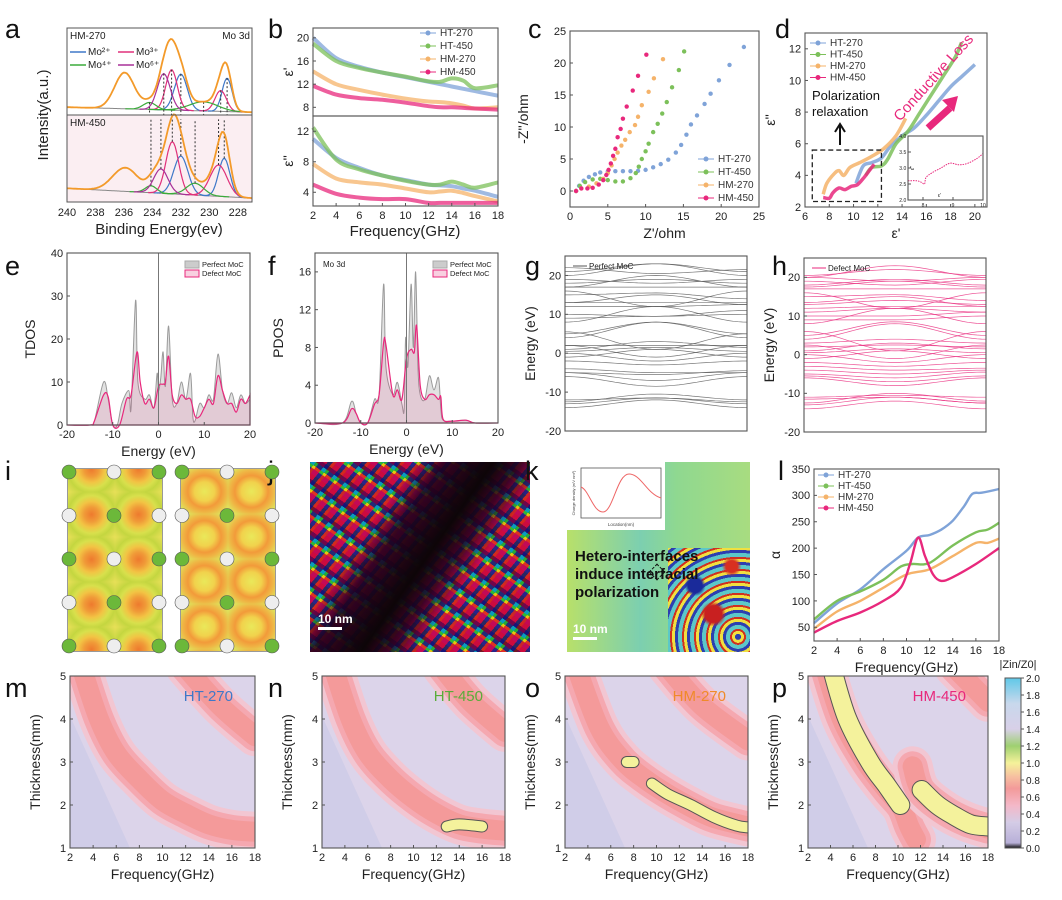 Image resolution: width=1062 pixels, height=900 pixels. Describe the element at coordinates (275, 688) in the screenshot. I see `panel-label-n: n` at that location.